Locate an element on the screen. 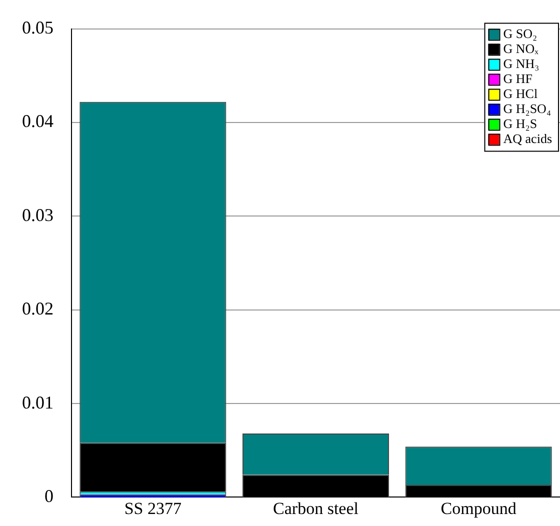 The width and height of the screenshot is (560, 526). legend-label: G NOₓ is located at coordinates (521, 48).